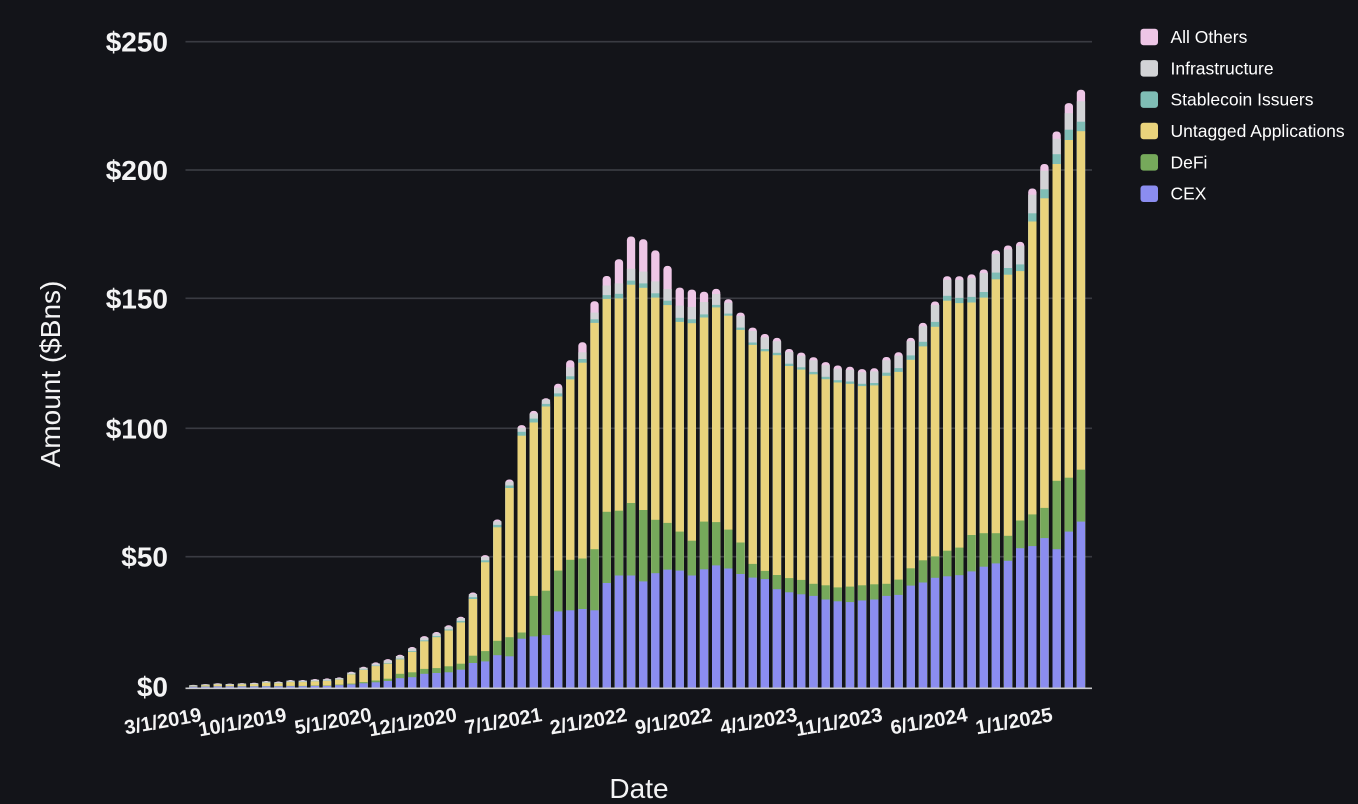 The width and height of the screenshot is (1358, 804). I want to click on svg-text: Date, so click(638, 788).